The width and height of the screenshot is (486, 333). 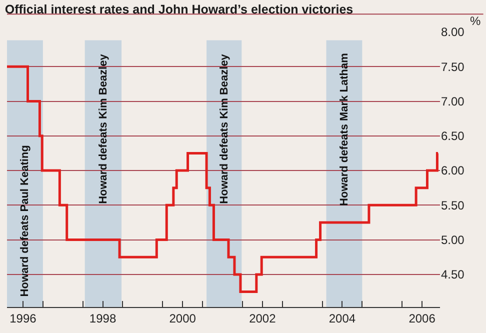 I want to click on y-tick-label: 5.00, so click(x=453, y=240).